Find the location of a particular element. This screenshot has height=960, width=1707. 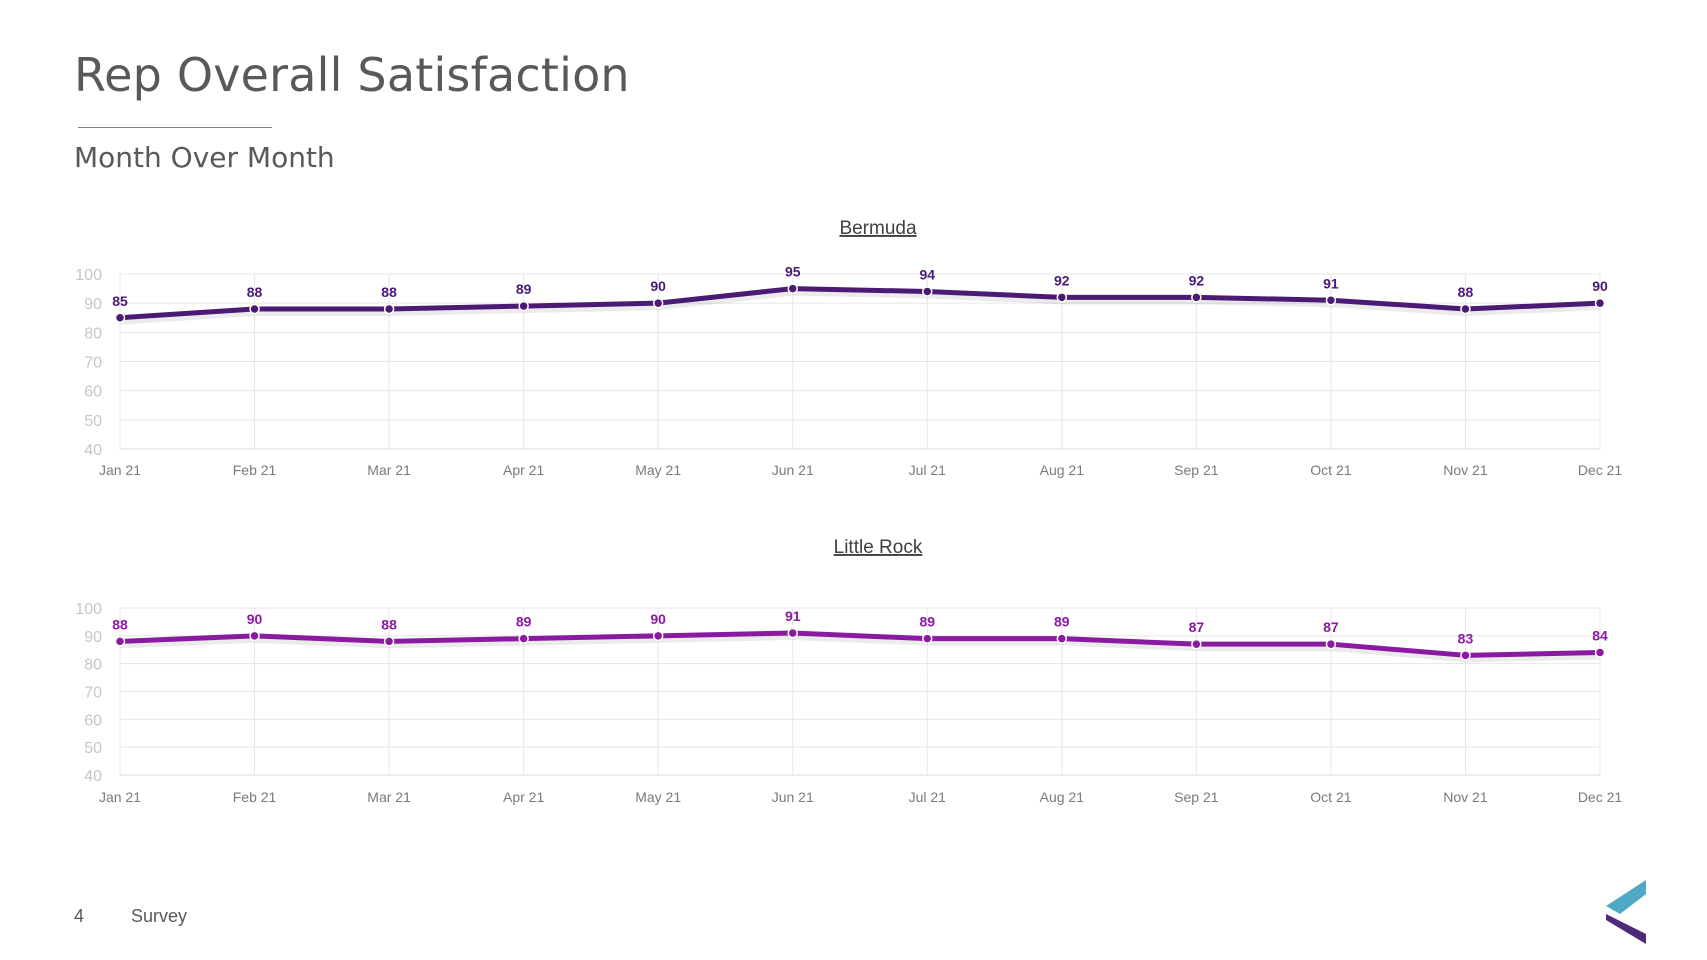

data-label: 83 is located at coordinates (1466, 638).